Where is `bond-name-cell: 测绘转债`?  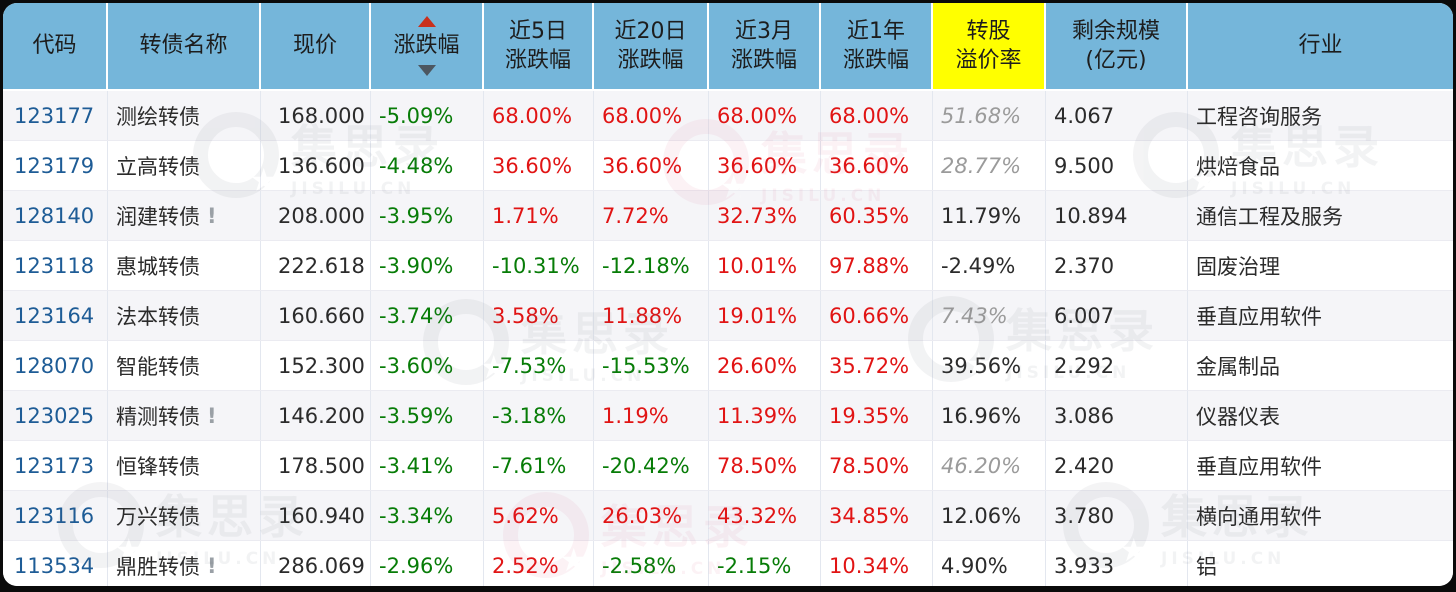 bond-name-cell: 测绘转债 is located at coordinates (184, 115).